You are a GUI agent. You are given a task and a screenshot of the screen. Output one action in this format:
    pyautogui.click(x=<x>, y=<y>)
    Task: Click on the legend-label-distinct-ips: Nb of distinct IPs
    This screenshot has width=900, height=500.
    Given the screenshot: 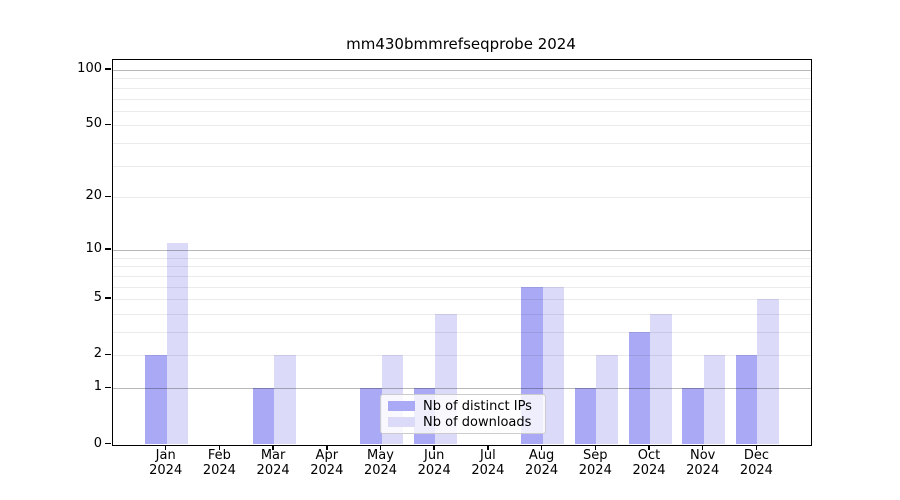 What is the action you would take?
    pyautogui.click(x=477, y=406)
    